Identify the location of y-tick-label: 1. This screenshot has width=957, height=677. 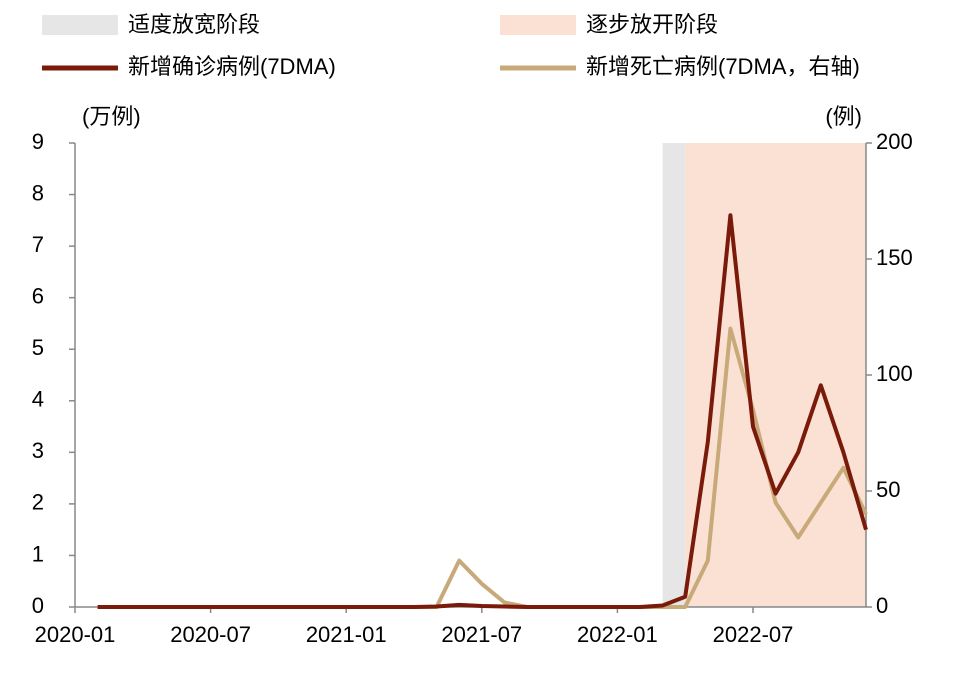
(38, 553).